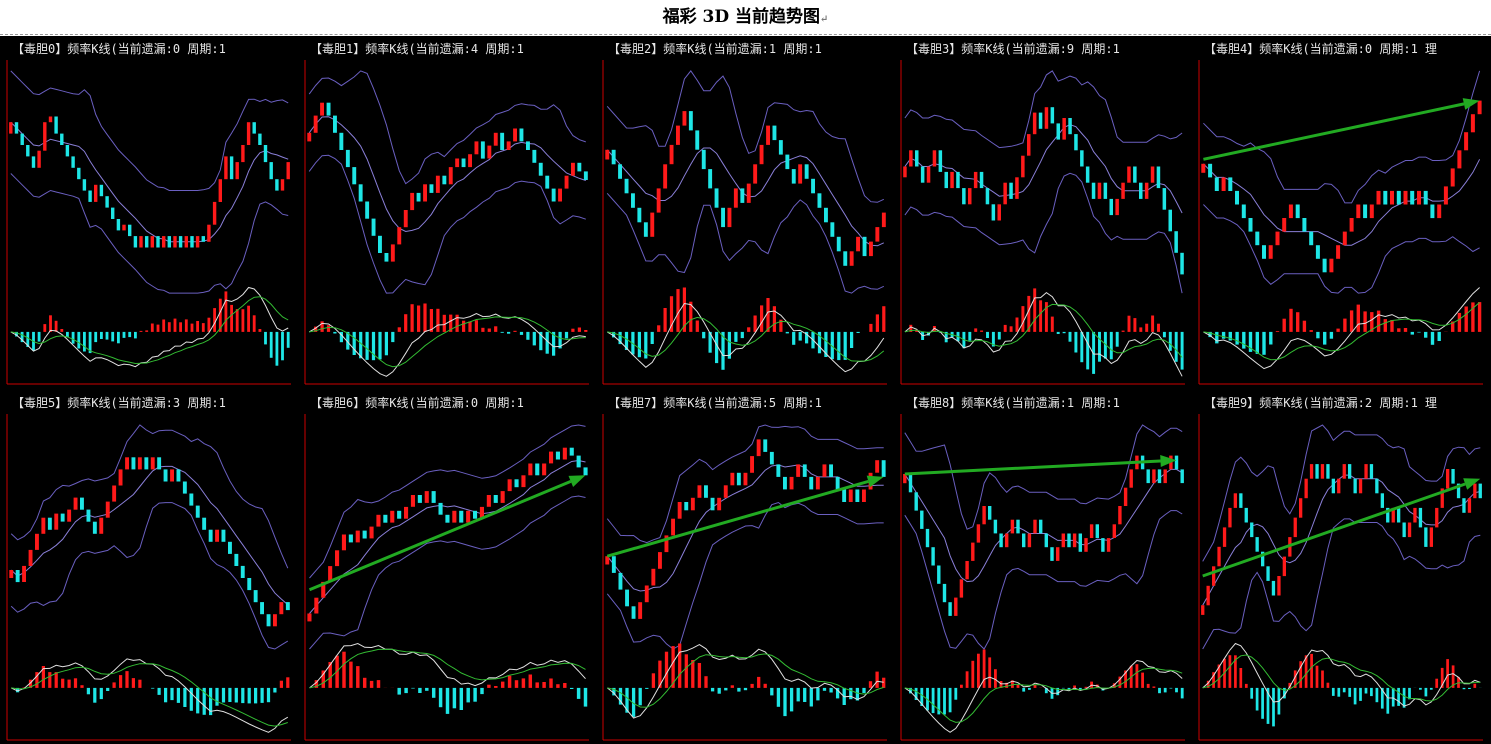 The width and height of the screenshot is (1491, 744). I want to click on kline-chart, so click(1340, 222).